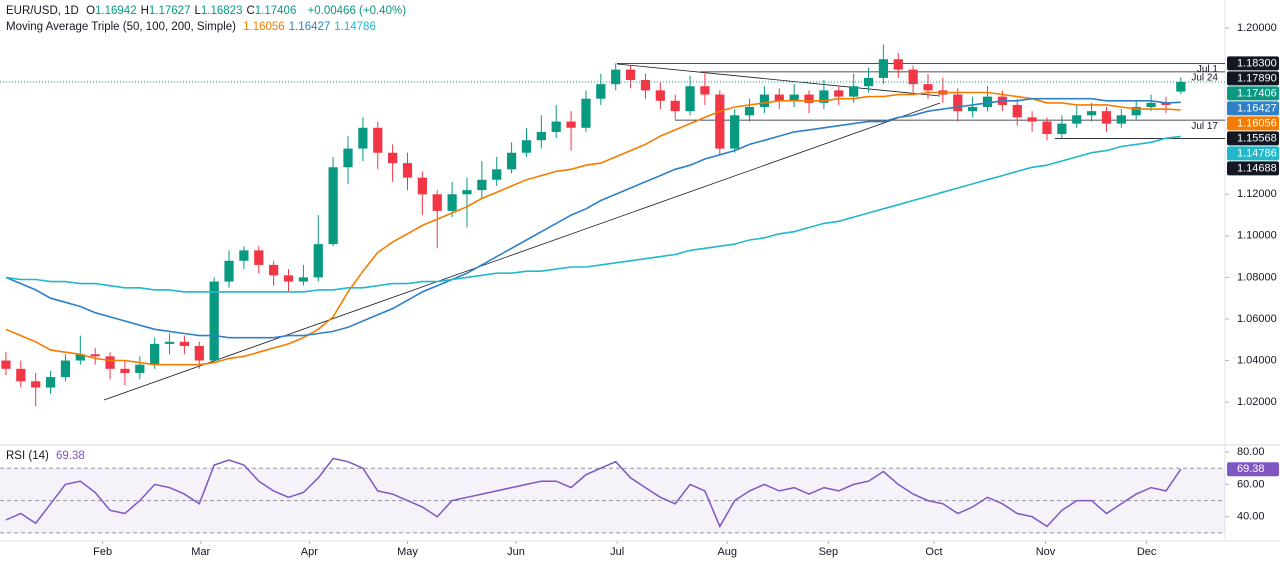 This screenshot has height=563, width=1280. What do you see at coordinates (1204, 78) in the screenshot?
I see `level-name: Jul 24` at bounding box center [1204, 78].